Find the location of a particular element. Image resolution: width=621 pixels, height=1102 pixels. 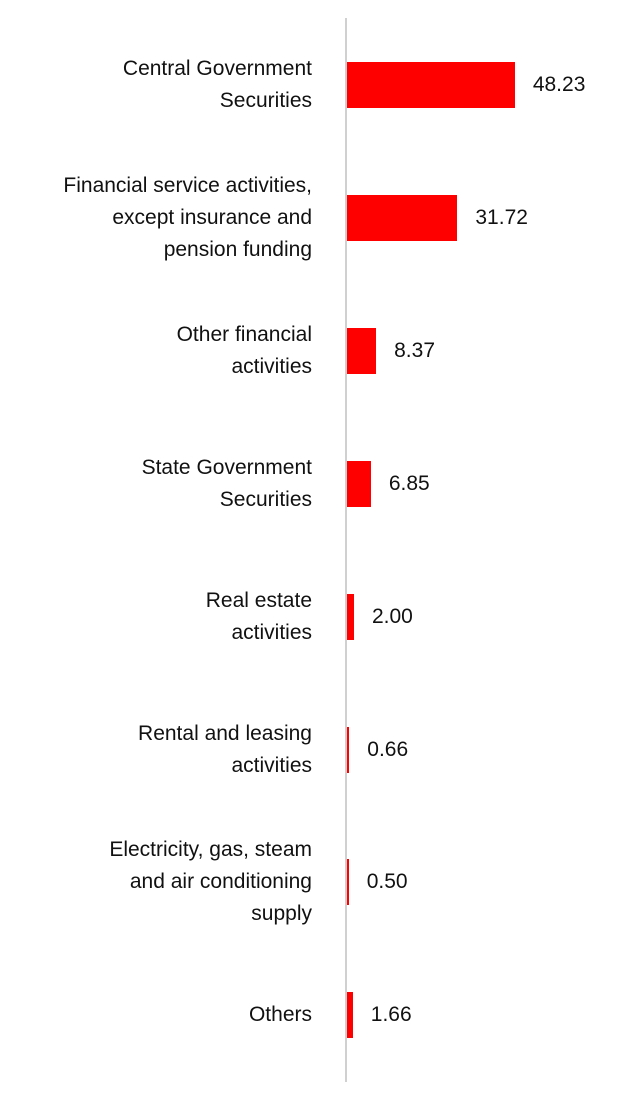

category-label: Real estate activities is located at coordinates (258, 616).